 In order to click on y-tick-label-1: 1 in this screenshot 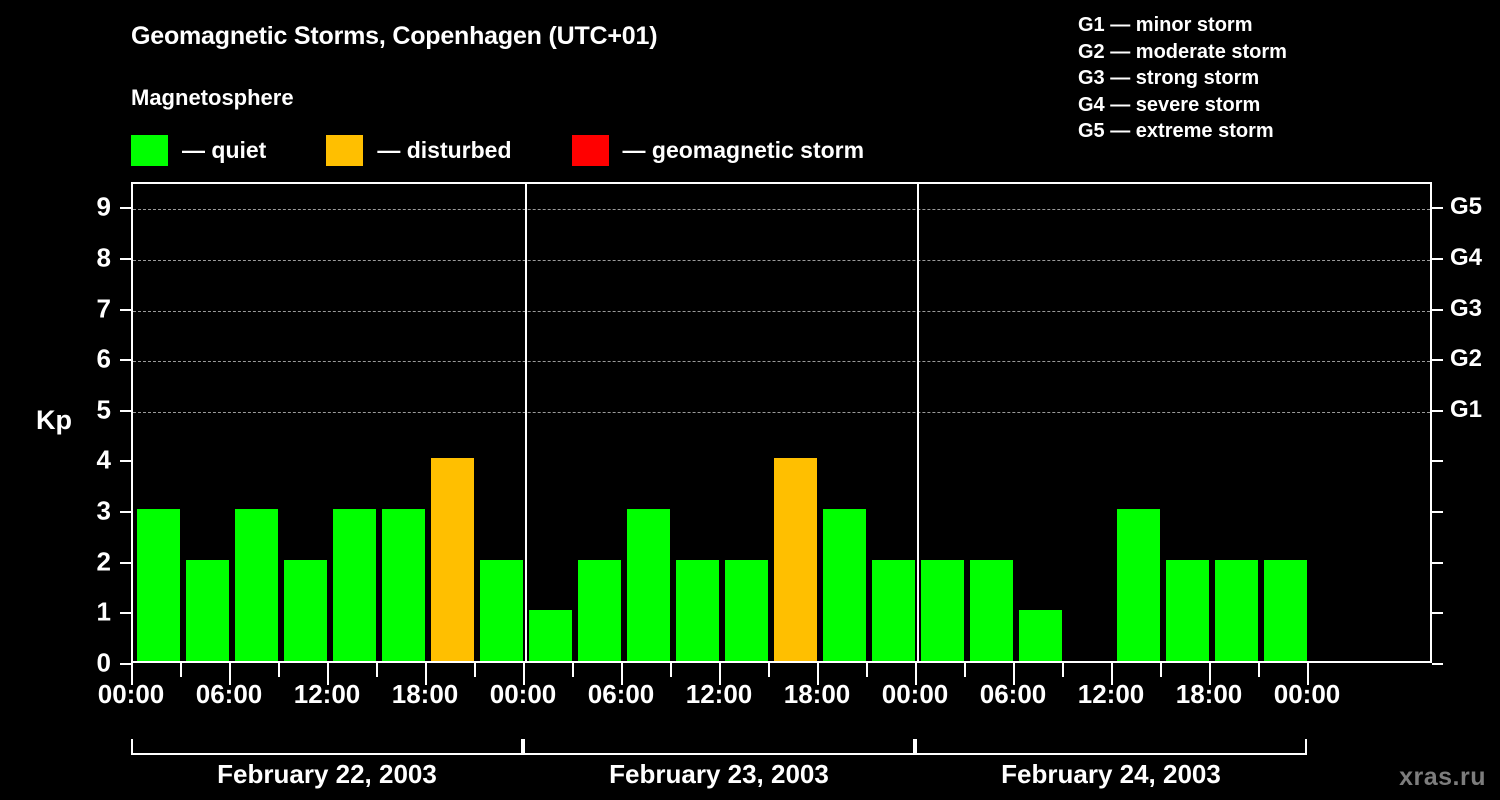, I will do `click(103, 611)`.